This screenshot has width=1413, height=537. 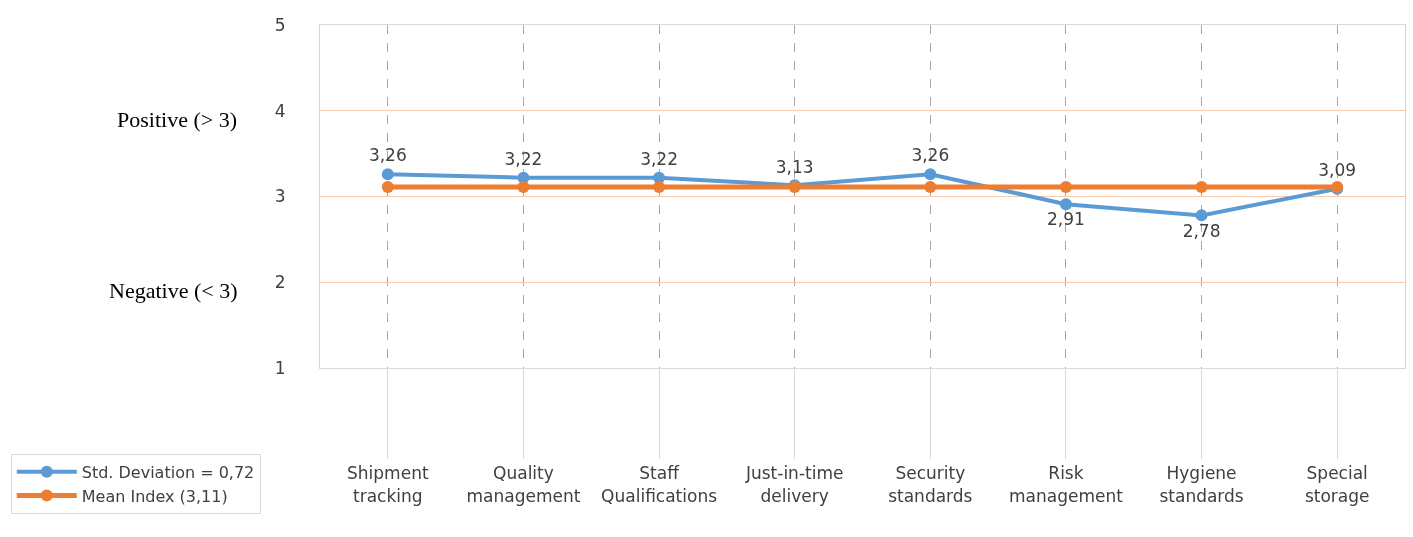 I want to click on x-tick-label: Shipment tracking, so click(x=388, y=484).